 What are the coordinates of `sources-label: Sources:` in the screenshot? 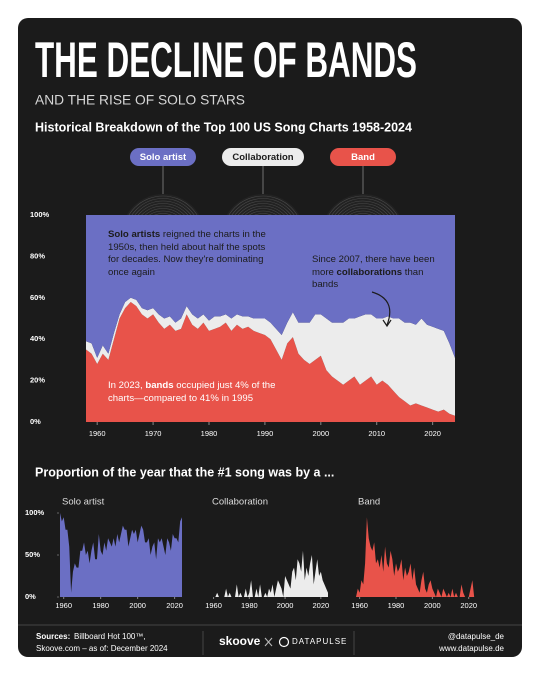 It's located at (53, 636).